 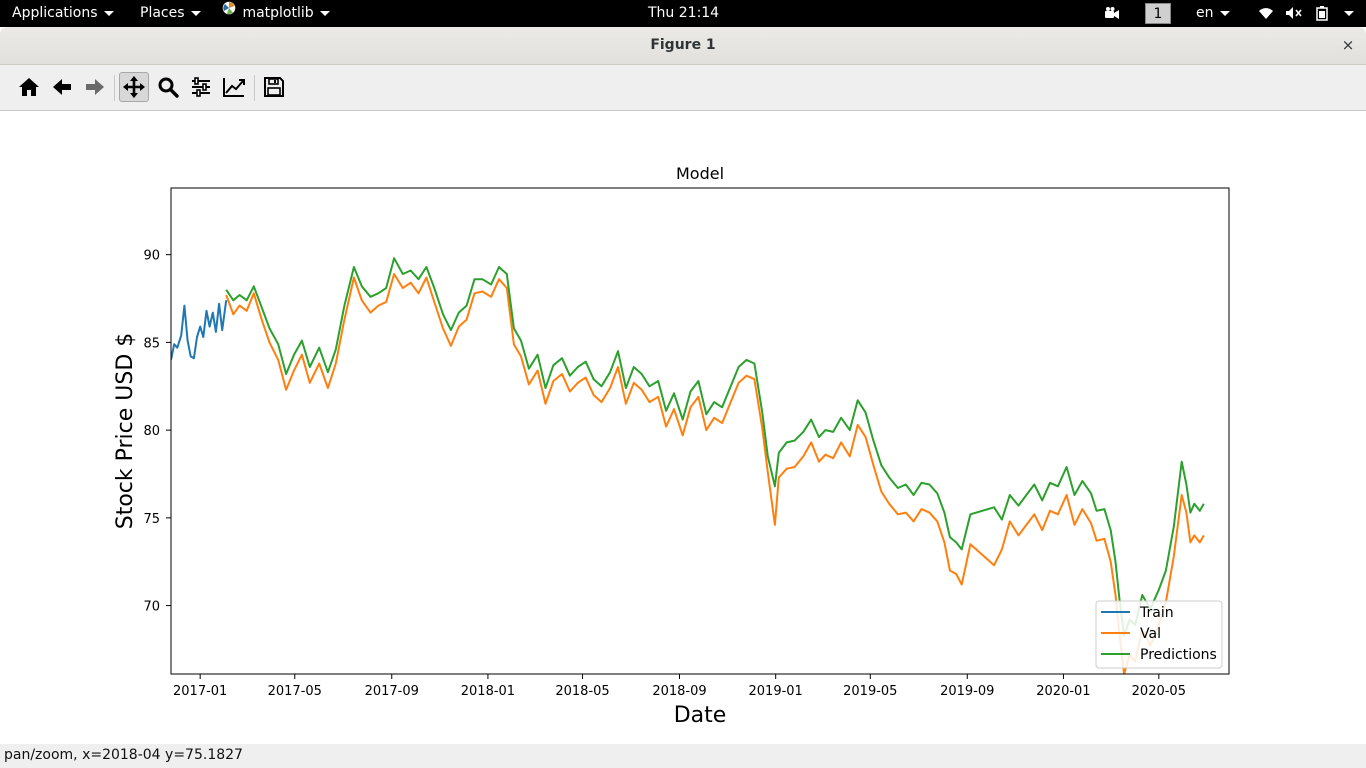 I want to click on clock-label: Thu 21:14, so click(x=684, y=13).